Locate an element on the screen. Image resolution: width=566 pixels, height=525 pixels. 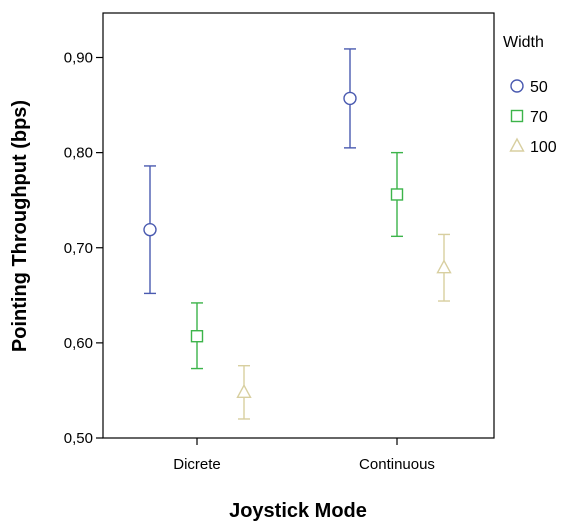
y-tick-label: 0,60 is located at coordinates (78, 343).